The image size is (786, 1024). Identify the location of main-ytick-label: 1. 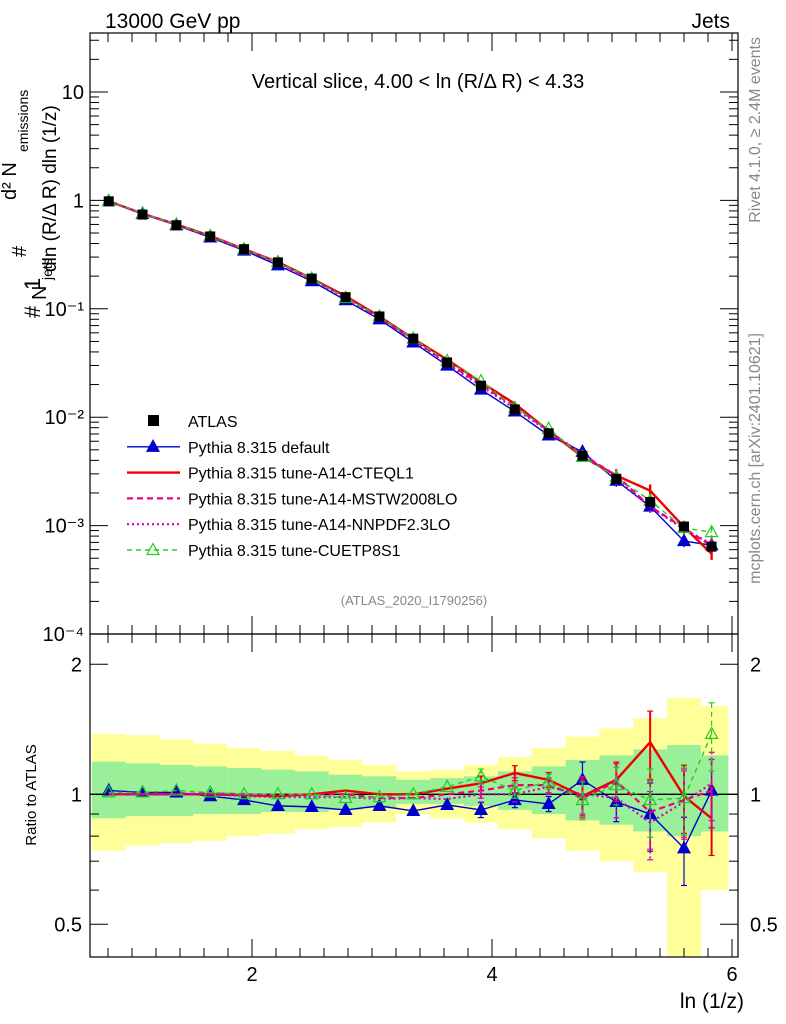
(78, 201).